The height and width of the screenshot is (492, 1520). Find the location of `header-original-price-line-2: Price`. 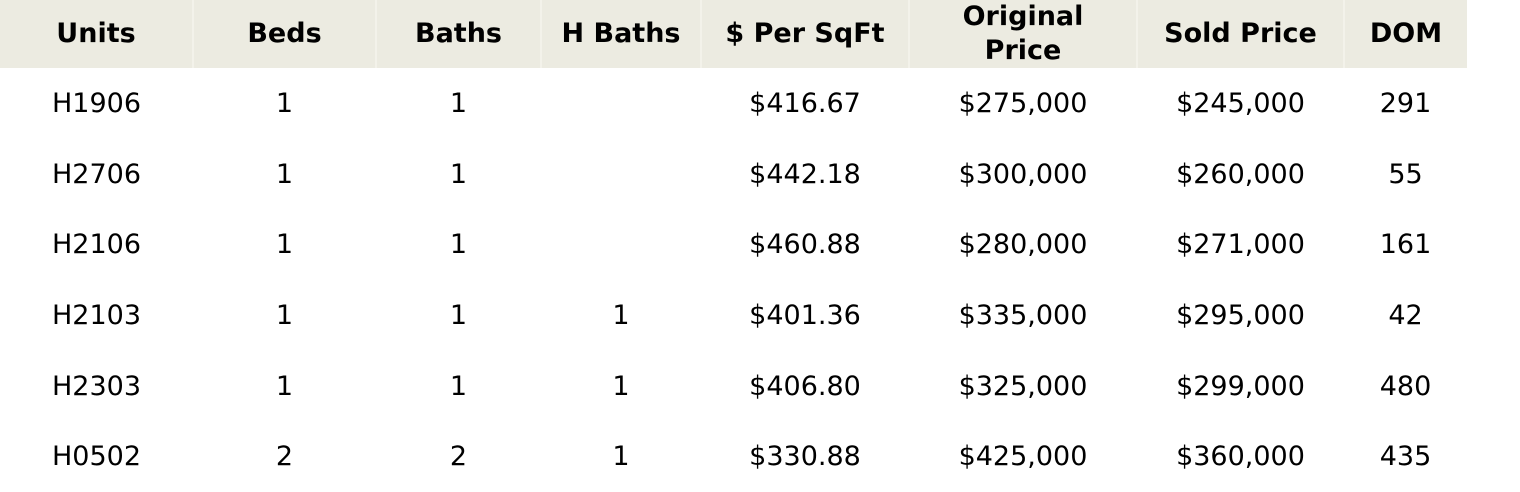

header-original-price-line-2: Price is located at coordinates (1023, 50).